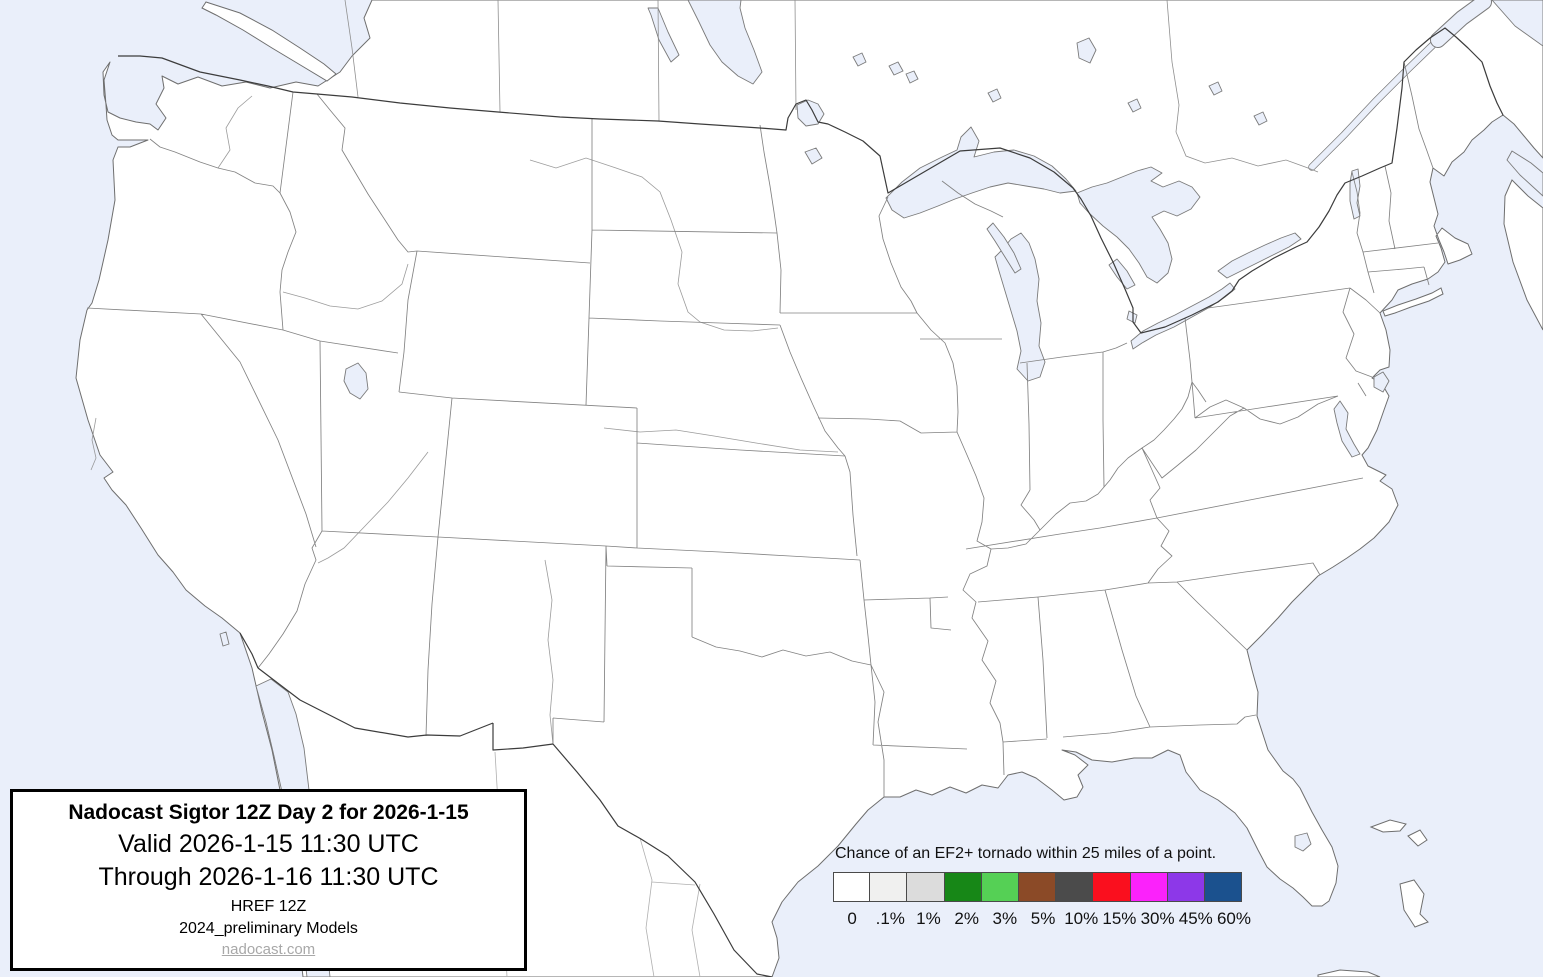  Describe the element at coordinates (1005, 918) in the screenshot. I see `legend-label-3: 3%` at that location.